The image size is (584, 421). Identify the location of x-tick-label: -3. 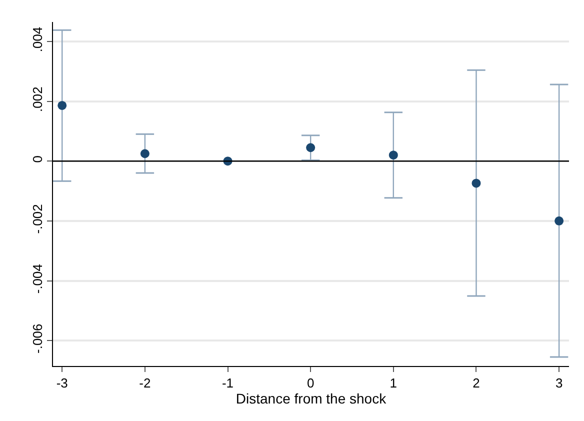
(62, 383).